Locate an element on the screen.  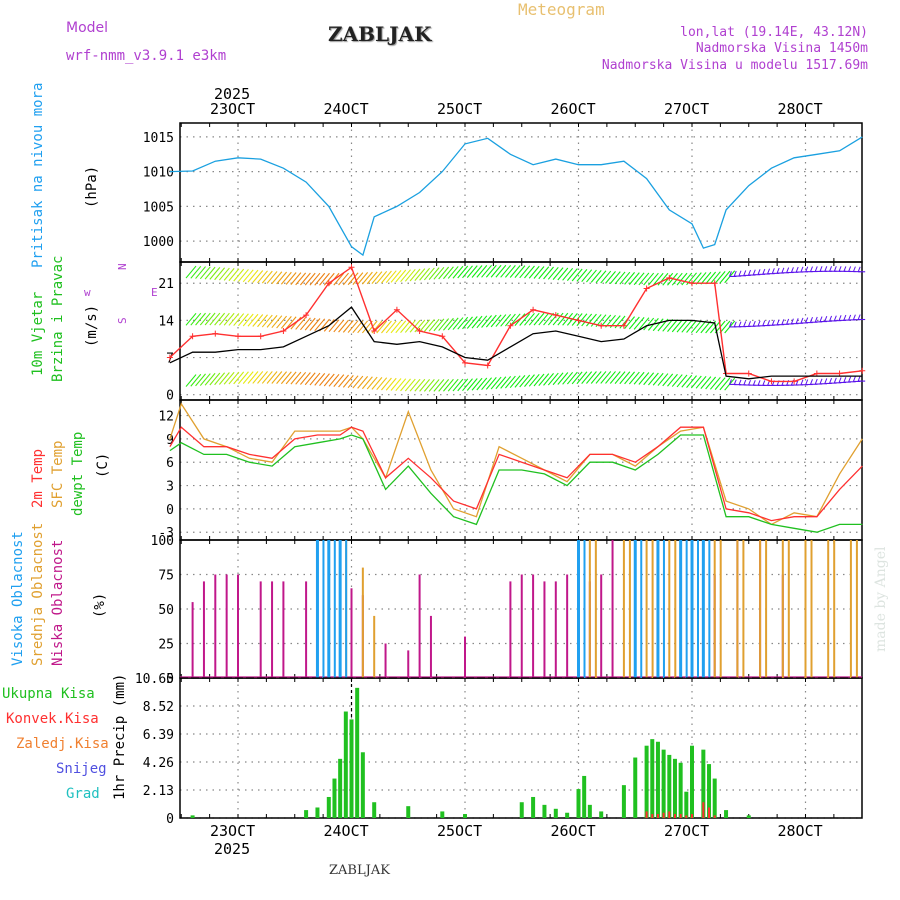
ytick-2-0: 0 is located at coordinates (170, 510).